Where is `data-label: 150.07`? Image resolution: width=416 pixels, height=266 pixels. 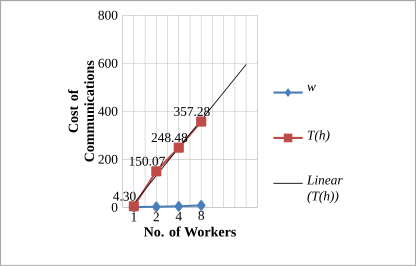
data-label: 150.07 is located at coordinates (147, 161).